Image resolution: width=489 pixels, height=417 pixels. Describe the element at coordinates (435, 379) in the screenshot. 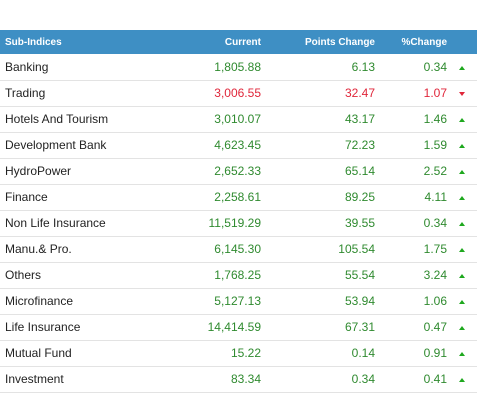

I see `pct-change-value: 0.41` at that location.